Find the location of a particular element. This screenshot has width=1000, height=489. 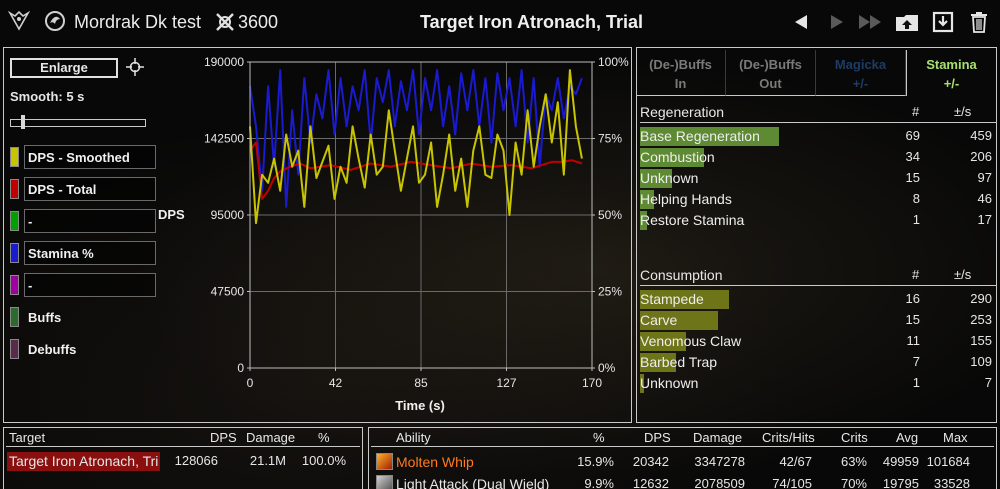

y-tick-label: 95000 is located at coordinates (228, 215).